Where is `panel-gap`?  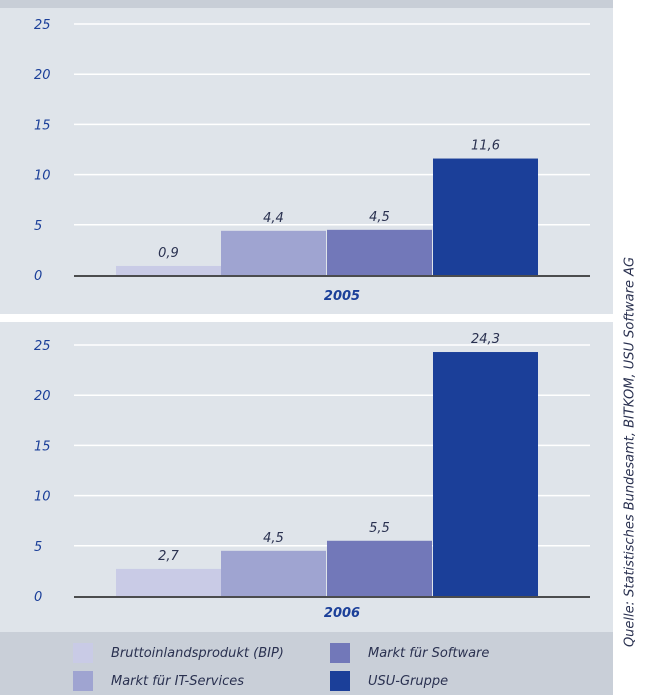
panel-gap is located at coordinates (306, 318).